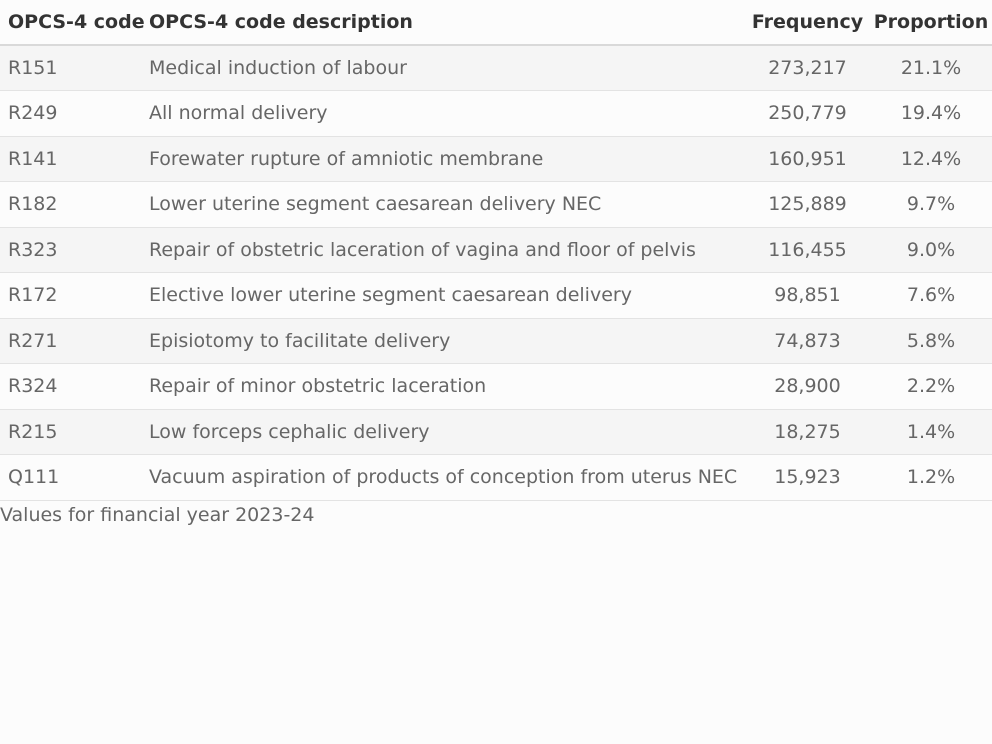 This screenshot has height=744, width=992. I want to click on cell-code: Q111, so click(70, 477).